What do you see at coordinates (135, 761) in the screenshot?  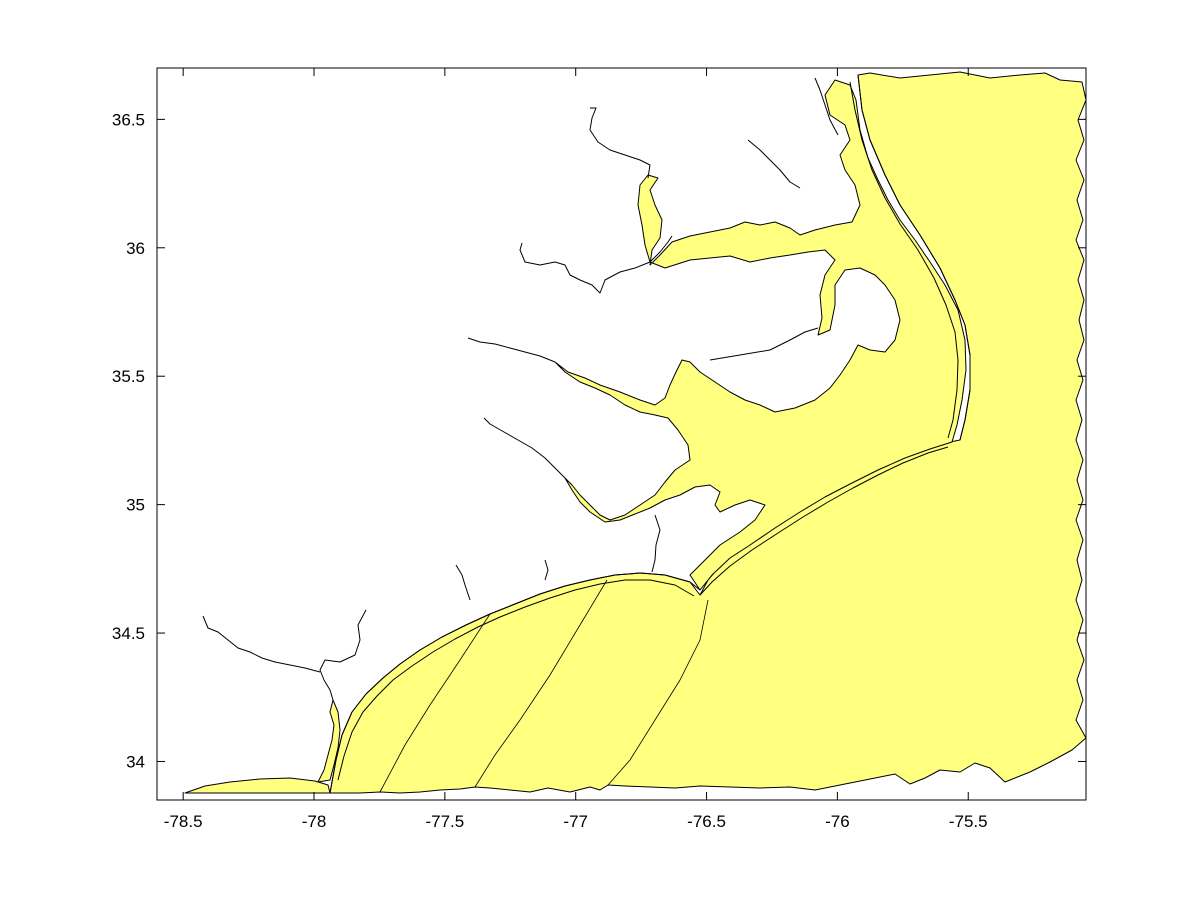 I see `y-tick-label: 34` at bounding box center [135, 761].